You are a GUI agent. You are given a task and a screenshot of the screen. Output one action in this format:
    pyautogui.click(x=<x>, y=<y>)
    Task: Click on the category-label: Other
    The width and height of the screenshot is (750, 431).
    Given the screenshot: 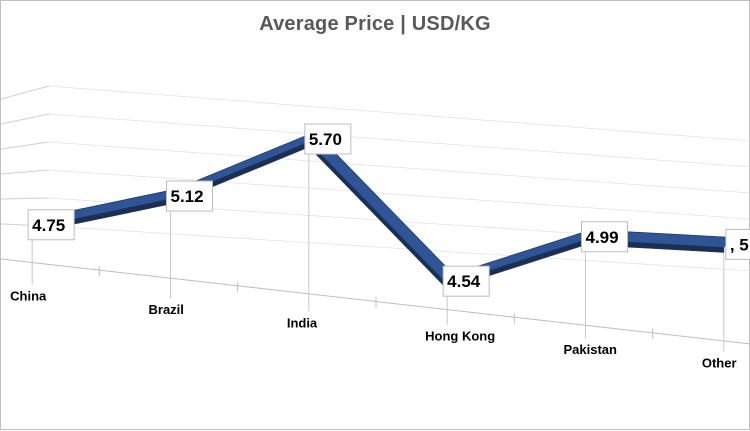 What is the action you would take?
    pyautogui.click(x=719, y=362)
    